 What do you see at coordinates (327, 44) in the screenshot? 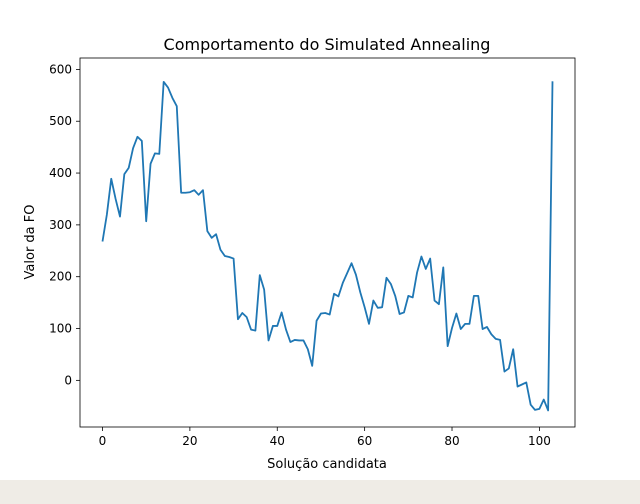
I see `chart-title: Comportamento do Simulated Annealing` at bounding box center [327, 44].